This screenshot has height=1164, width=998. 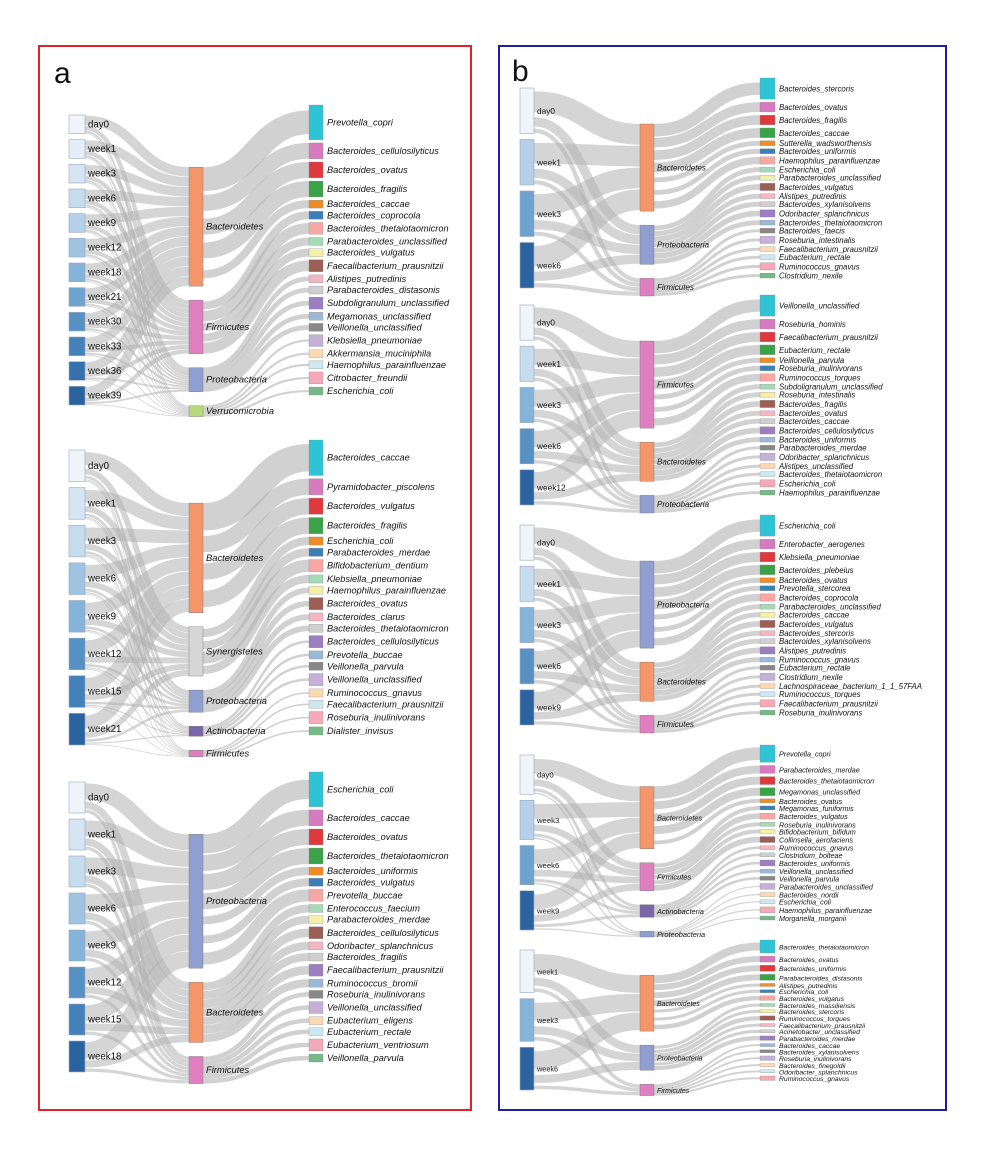 What do you see at coordinates (817, 831) in the screenshot?
I see `species-label-bifidobacterium-bifidum: Bifidobacterium_bifidum` at bounding box center [817, 831].